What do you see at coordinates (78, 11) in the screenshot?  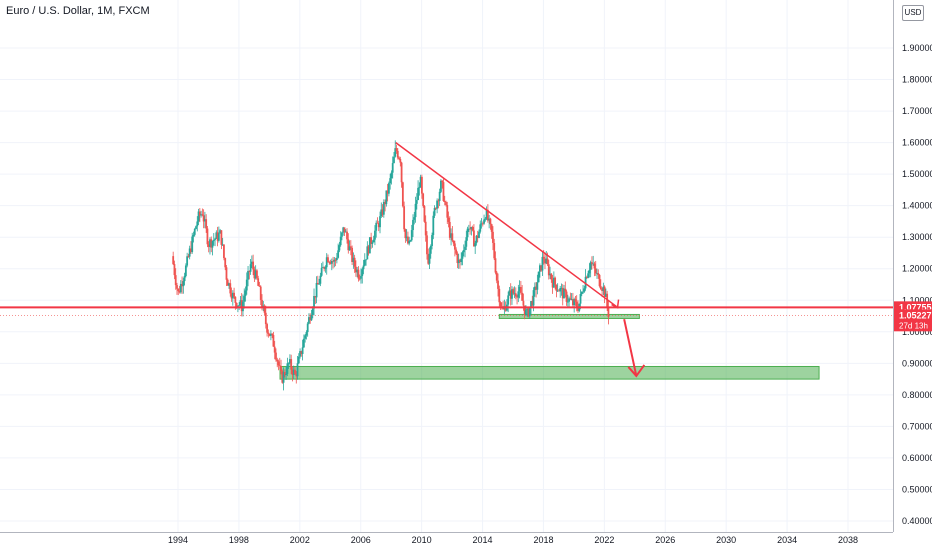 I see `chart-title: Euro / U.S. Dollar, 1M, FXCM` at bounding box center [78, 11].